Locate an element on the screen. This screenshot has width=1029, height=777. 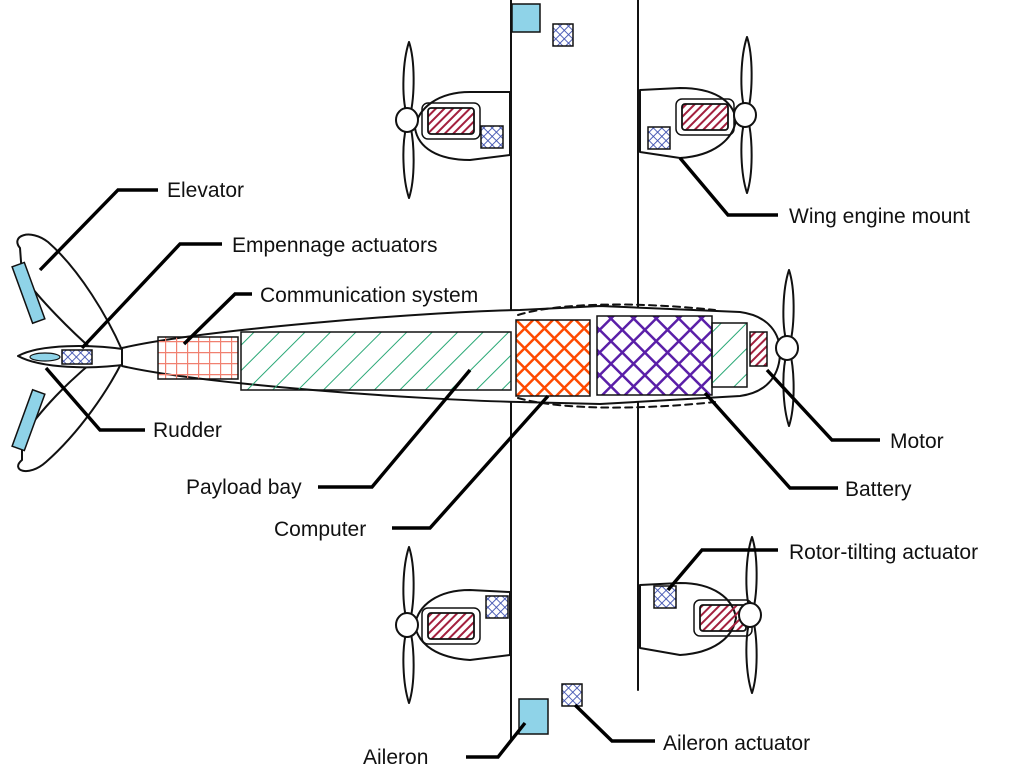
payload-bay-rear-block is located at coordinates (729, 355).